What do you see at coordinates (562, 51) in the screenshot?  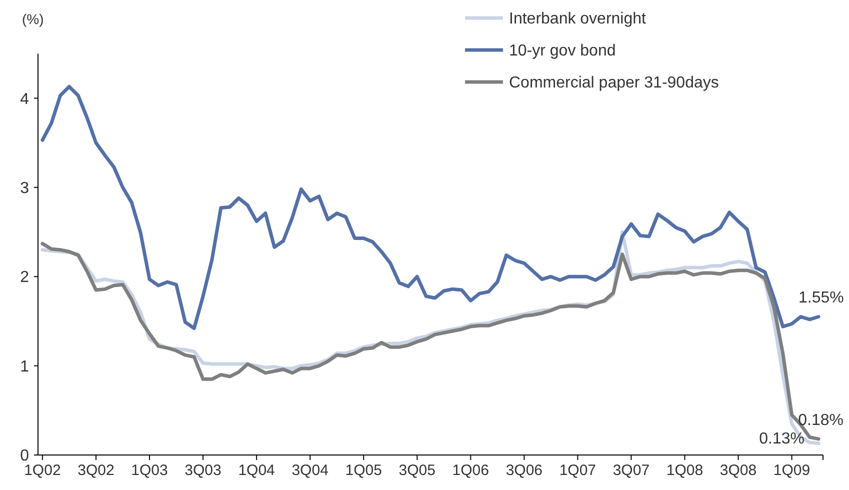 I see `legend-label: 10-yr gov bond` at bounding box center [562, 51].